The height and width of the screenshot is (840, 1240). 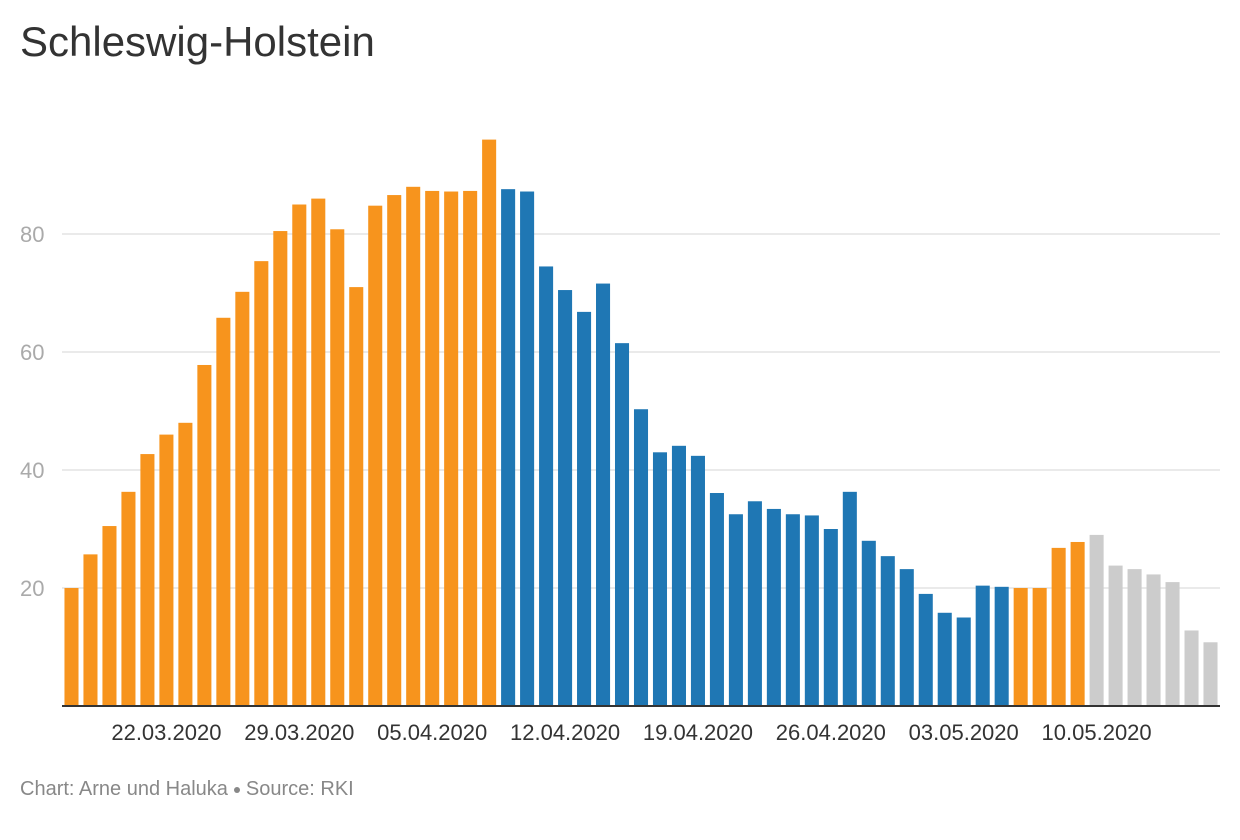 I want to click on chart-title: Schleswig-Holstein, so click(x=197, y=41).